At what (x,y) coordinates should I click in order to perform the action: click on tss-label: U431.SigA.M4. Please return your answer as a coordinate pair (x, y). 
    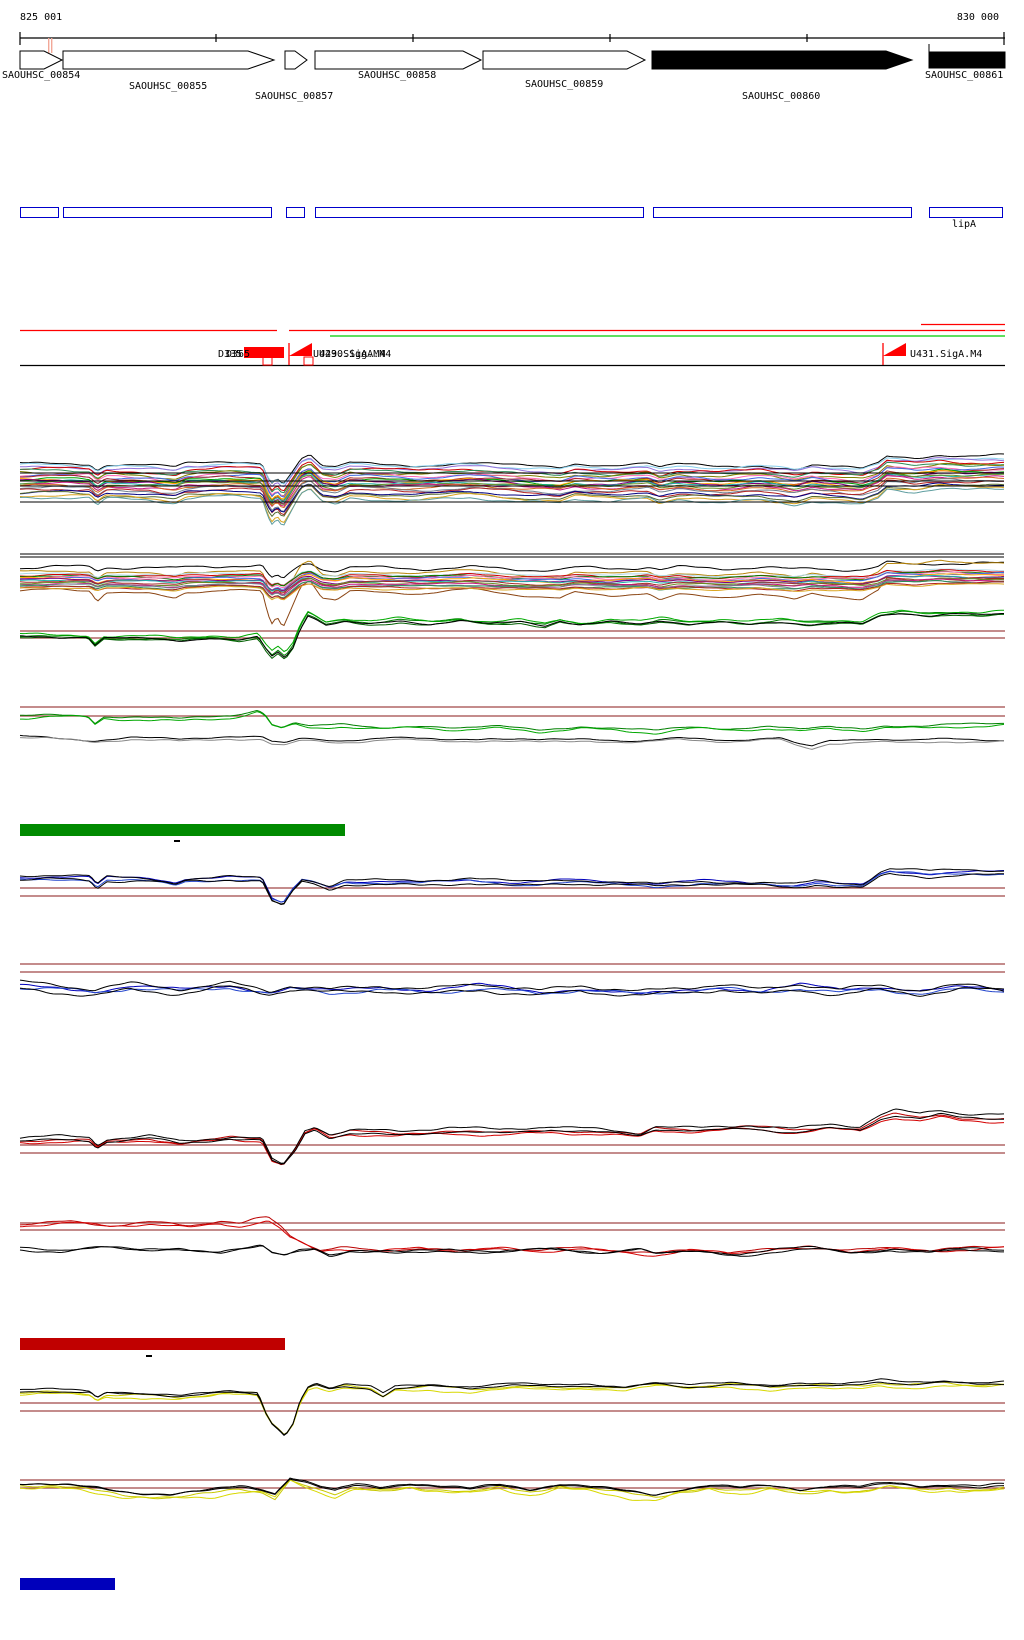
    Looking at the image, I should click on (946, 354).